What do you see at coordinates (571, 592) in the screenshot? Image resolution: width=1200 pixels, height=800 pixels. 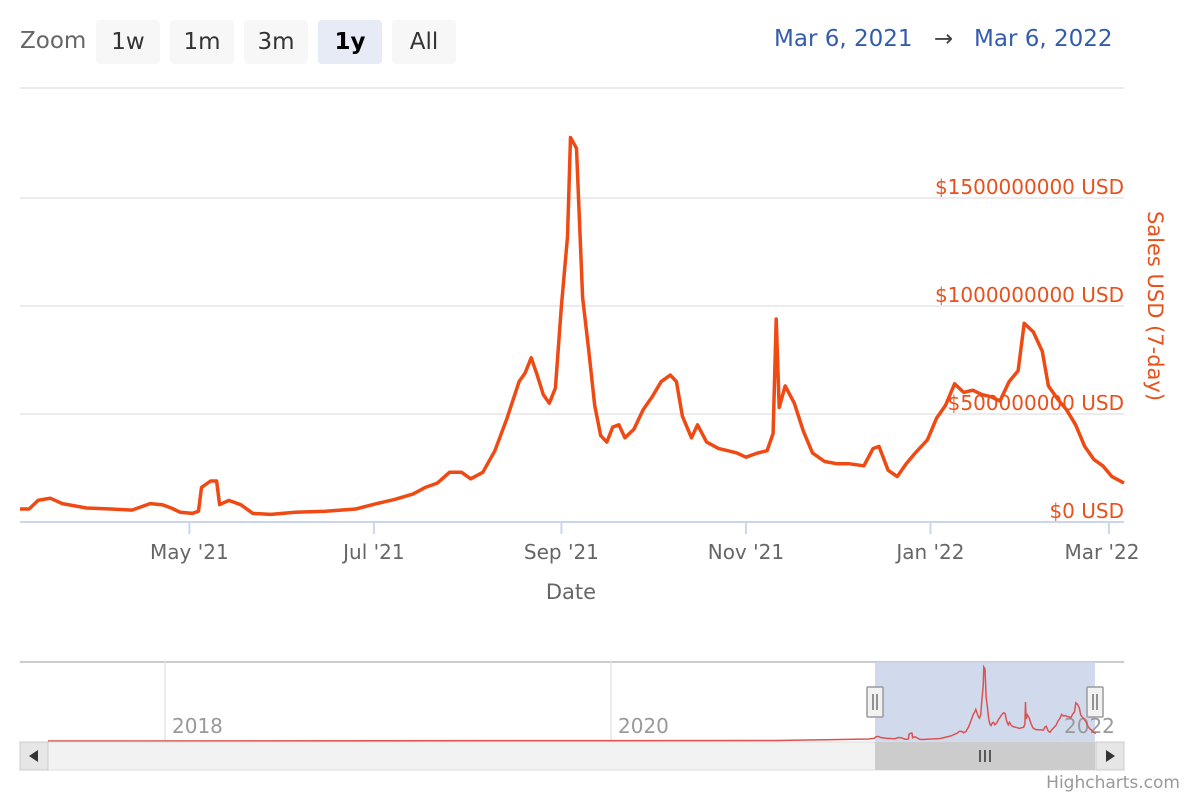 I see `x-axis-title: Date` at bounding box center [571, 592].